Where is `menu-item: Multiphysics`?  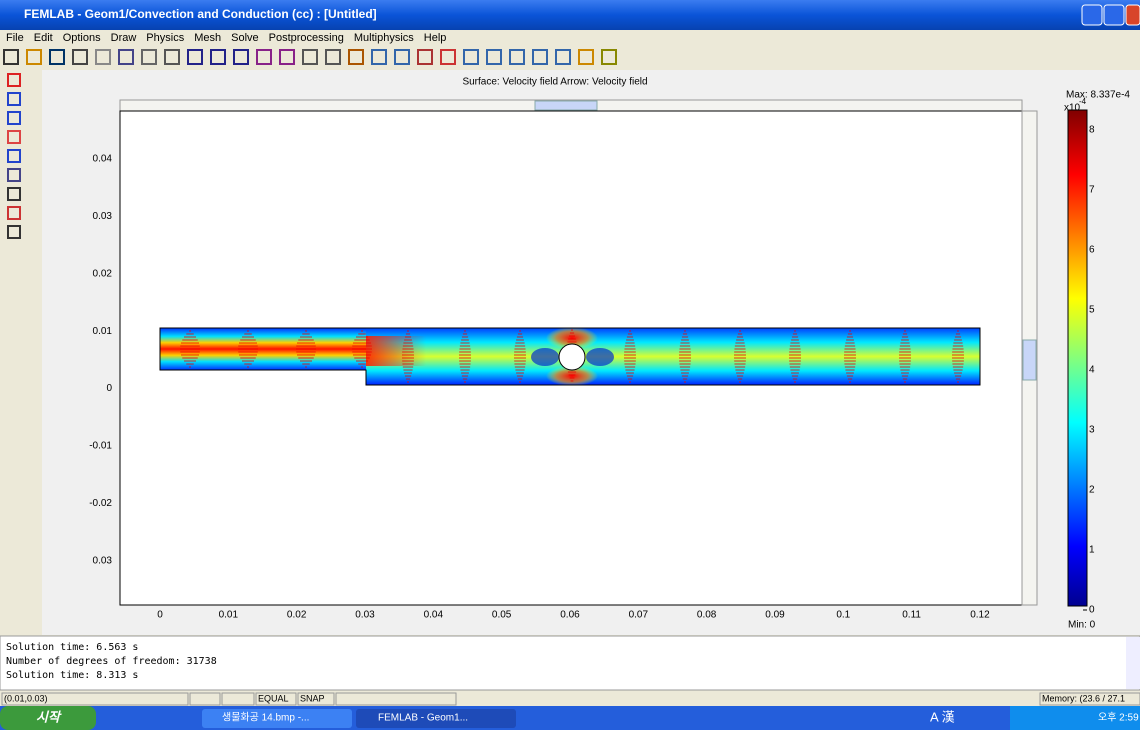 menu-item: Multiphysics is located at coordinates (384, 38).